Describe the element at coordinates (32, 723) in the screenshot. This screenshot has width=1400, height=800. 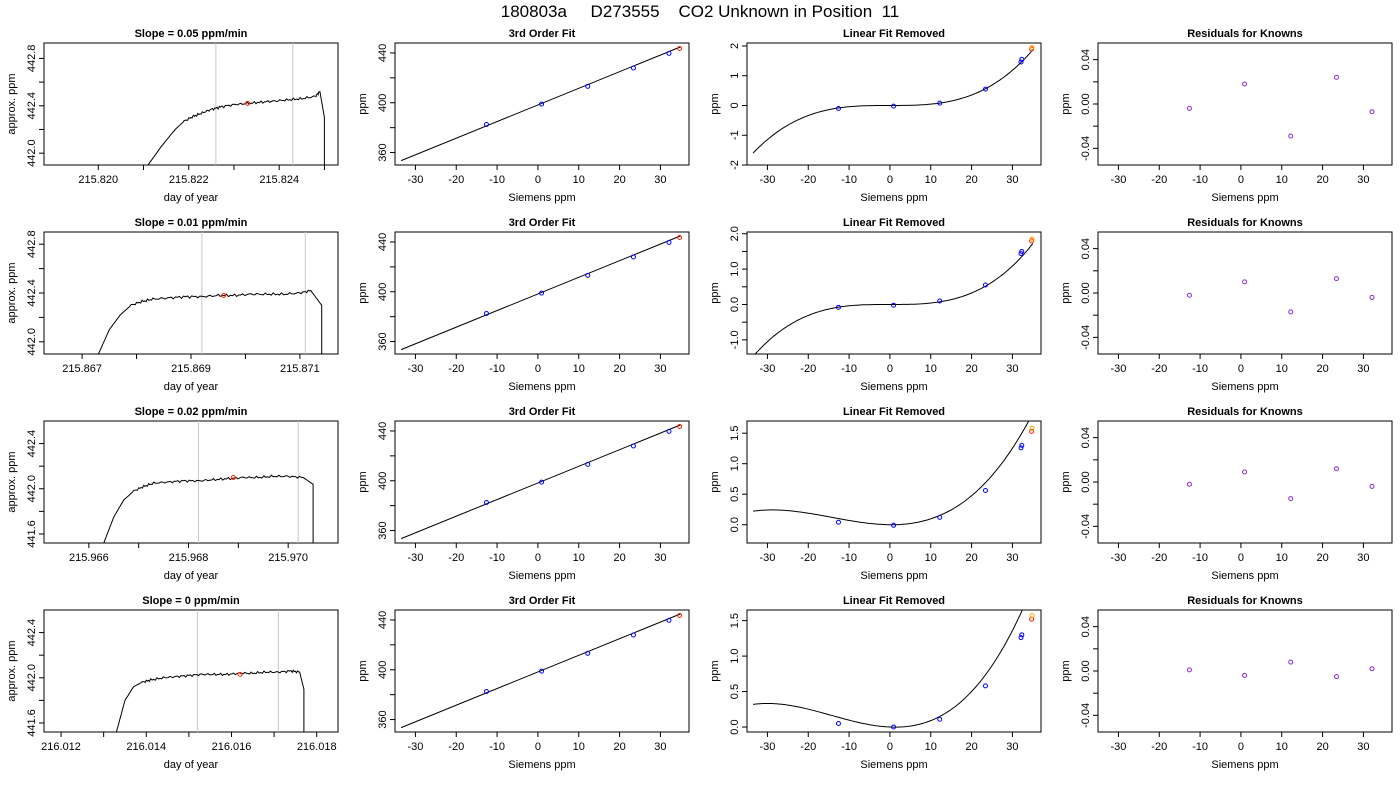
I see `y-tick-label: 441.6` at that location.